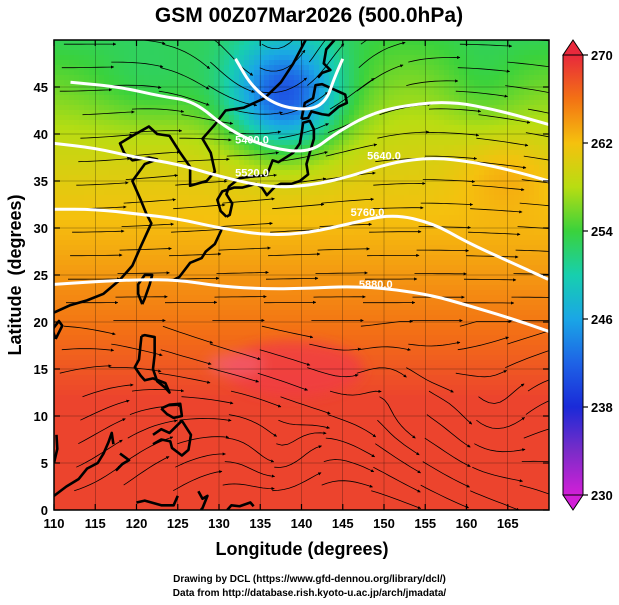 This screenshot has height=605, width=619. I want to click on x-tick-label: 120, so click(137, 523).